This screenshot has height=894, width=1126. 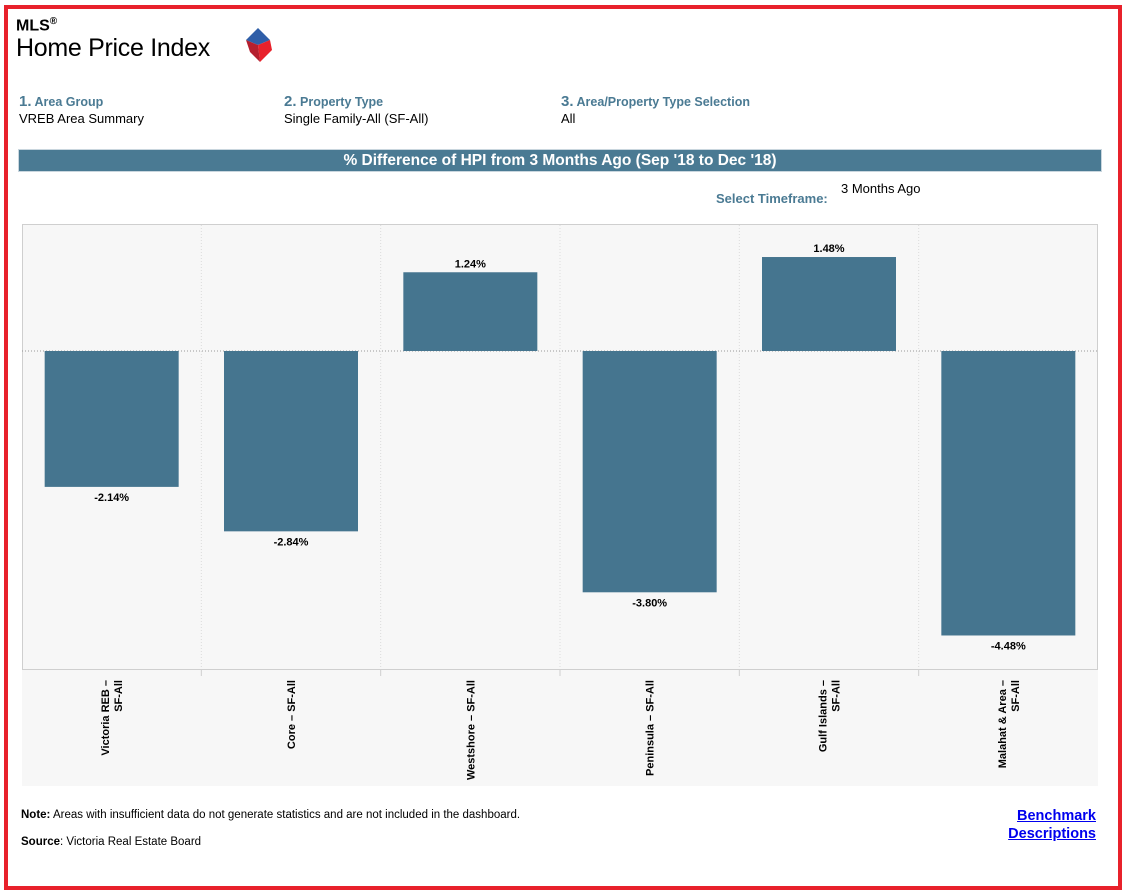 I want to click on note-label: Note:, so click(x=36, y=815).